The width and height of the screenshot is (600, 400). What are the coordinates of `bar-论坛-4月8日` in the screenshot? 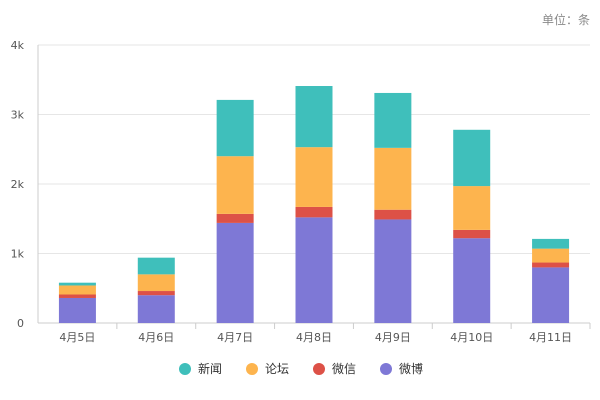 It's located at (314, 177).